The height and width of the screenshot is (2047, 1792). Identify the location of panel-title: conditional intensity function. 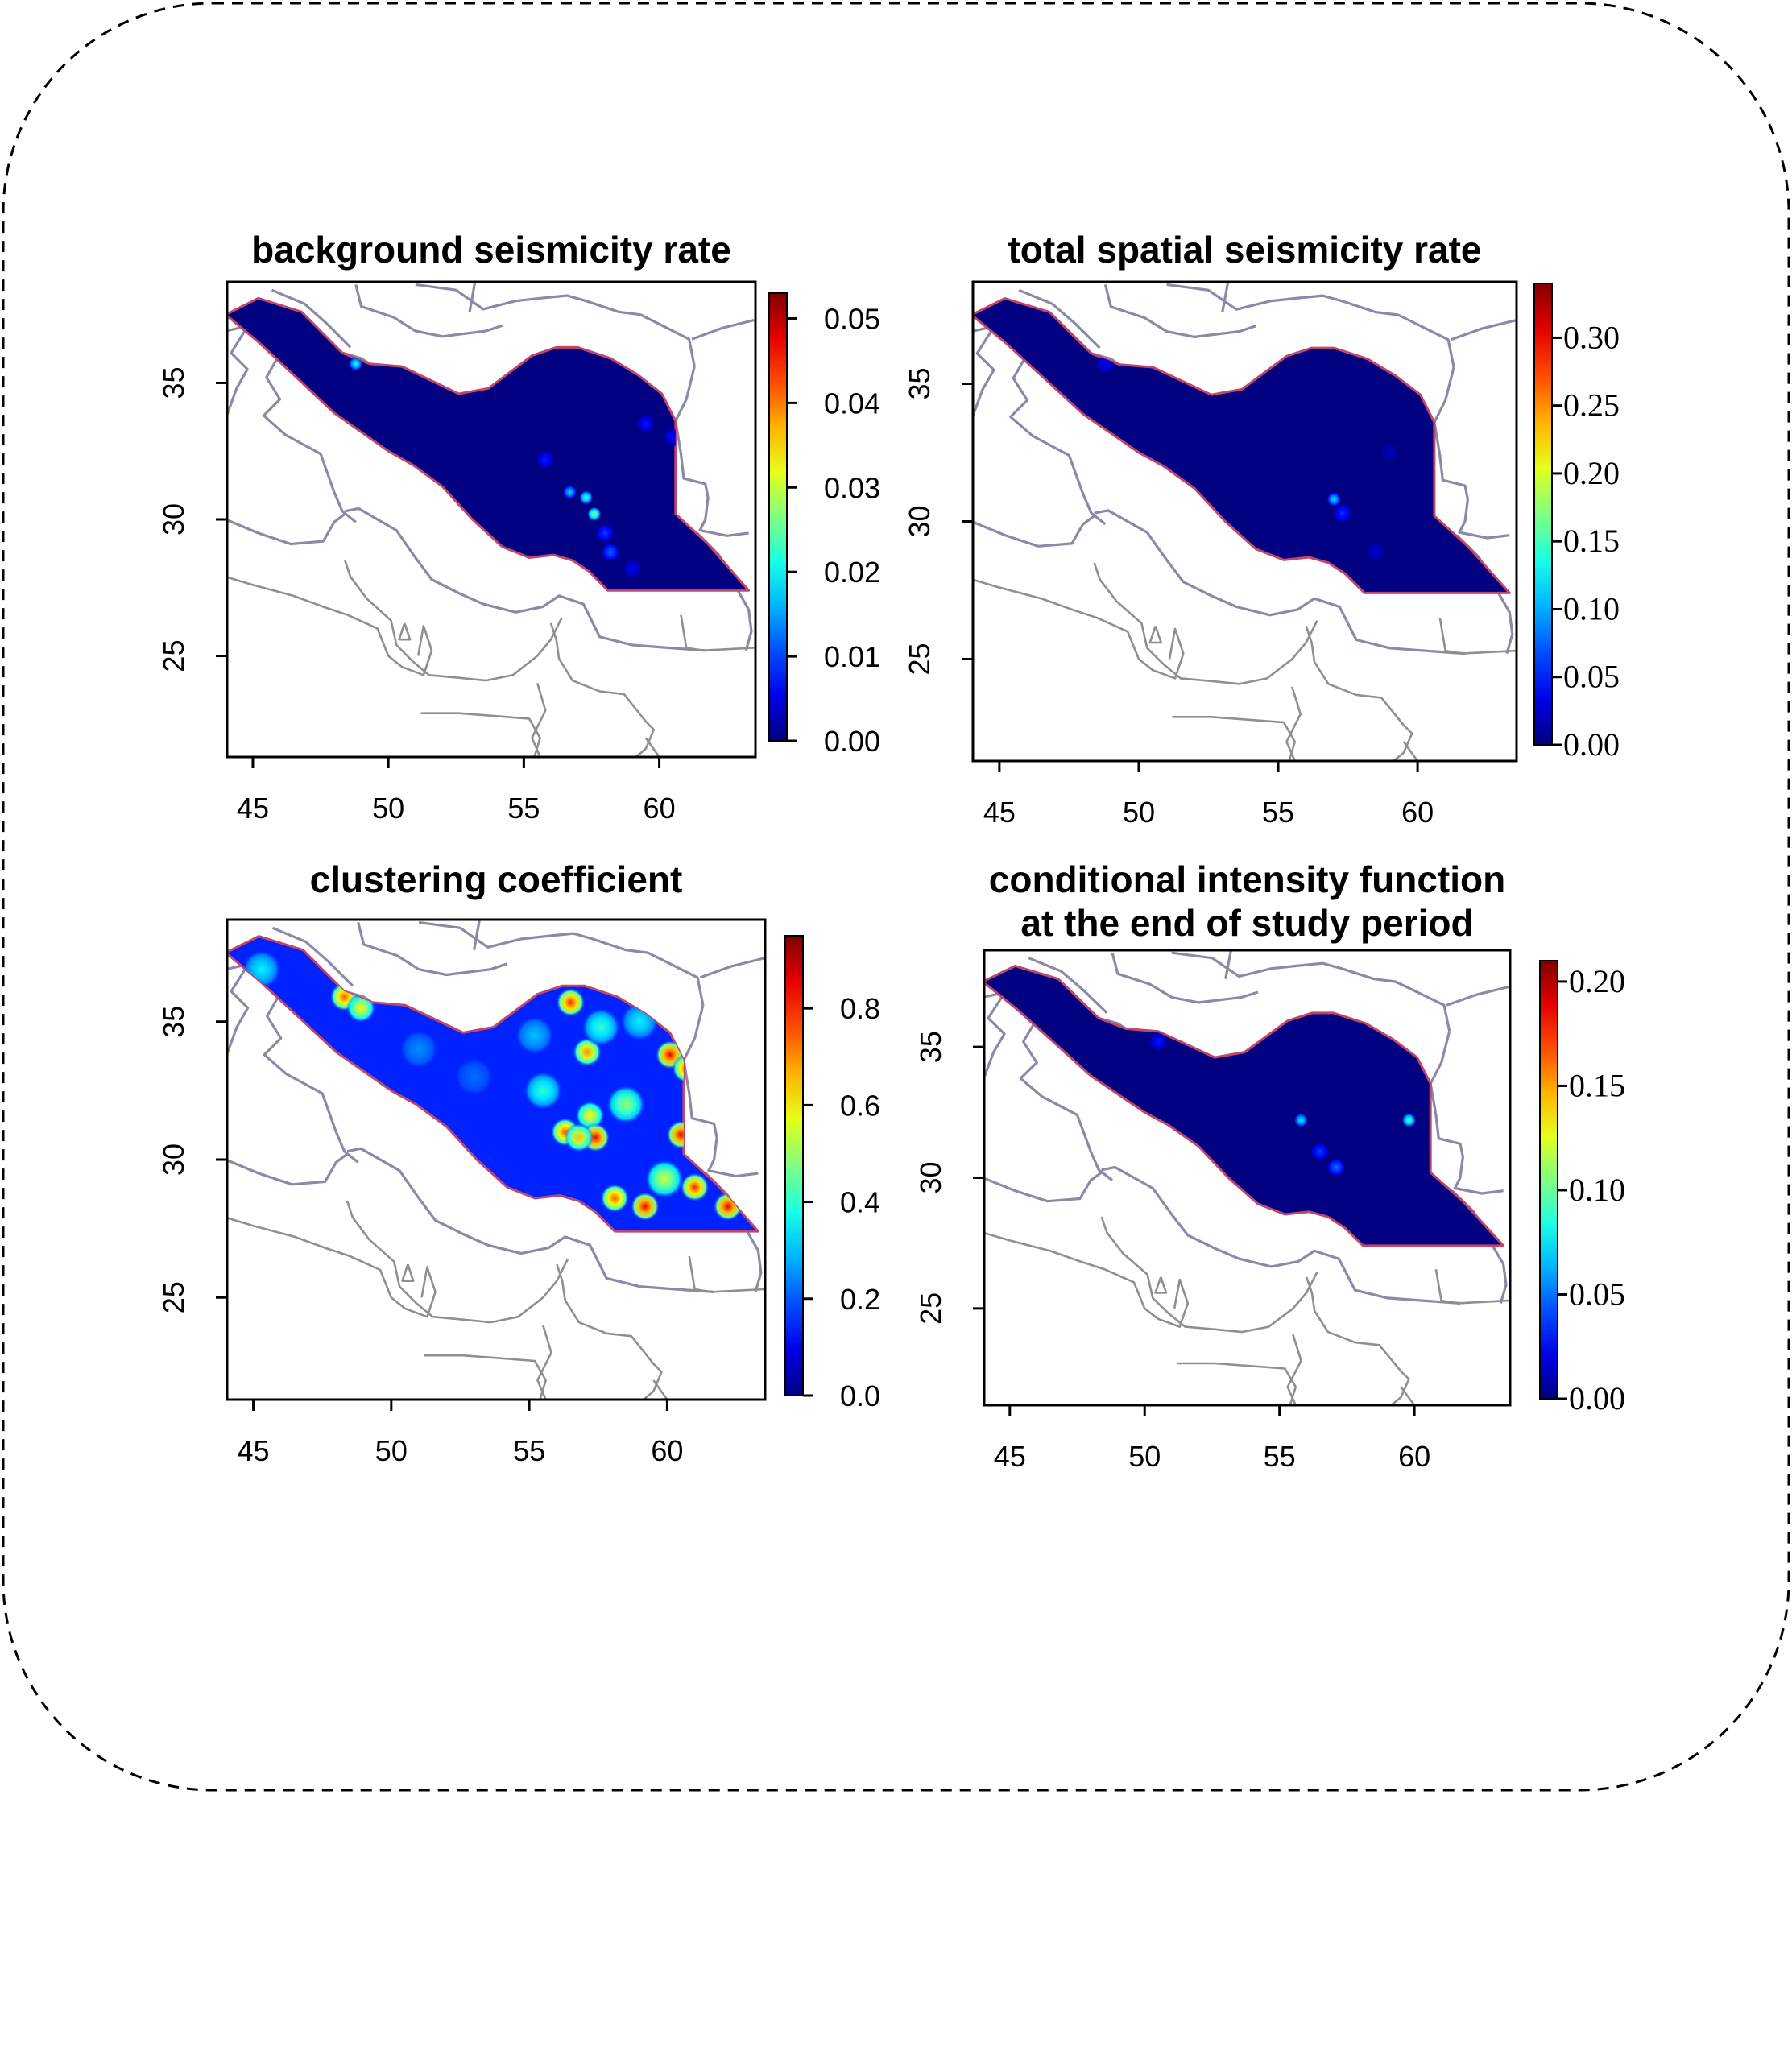
(1247, 879).